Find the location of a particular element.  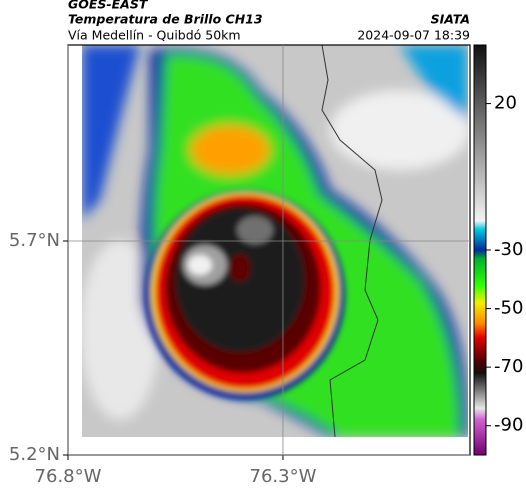

datetime: 2024-09-07 18:39 is located at coordinates (413, 35).